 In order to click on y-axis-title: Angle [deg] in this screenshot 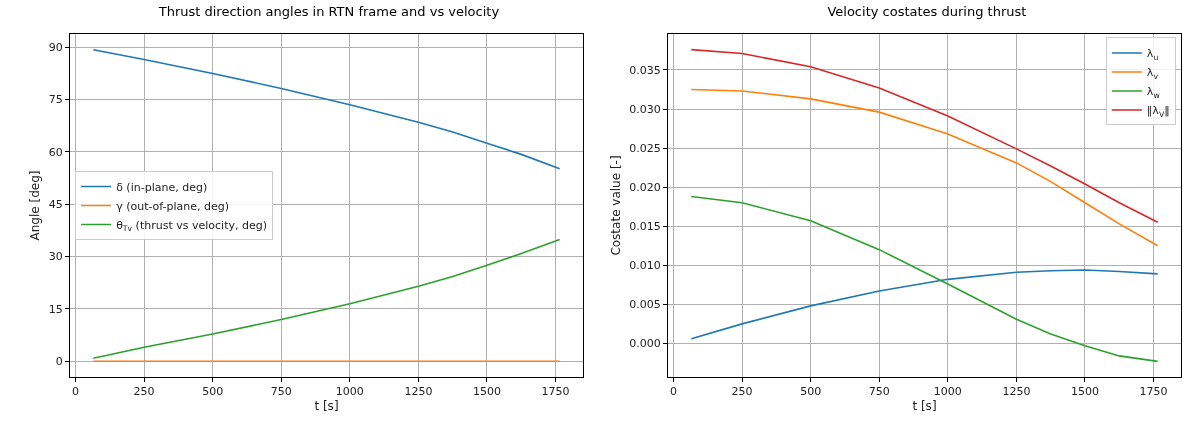, I will do `click(35, 205)`.